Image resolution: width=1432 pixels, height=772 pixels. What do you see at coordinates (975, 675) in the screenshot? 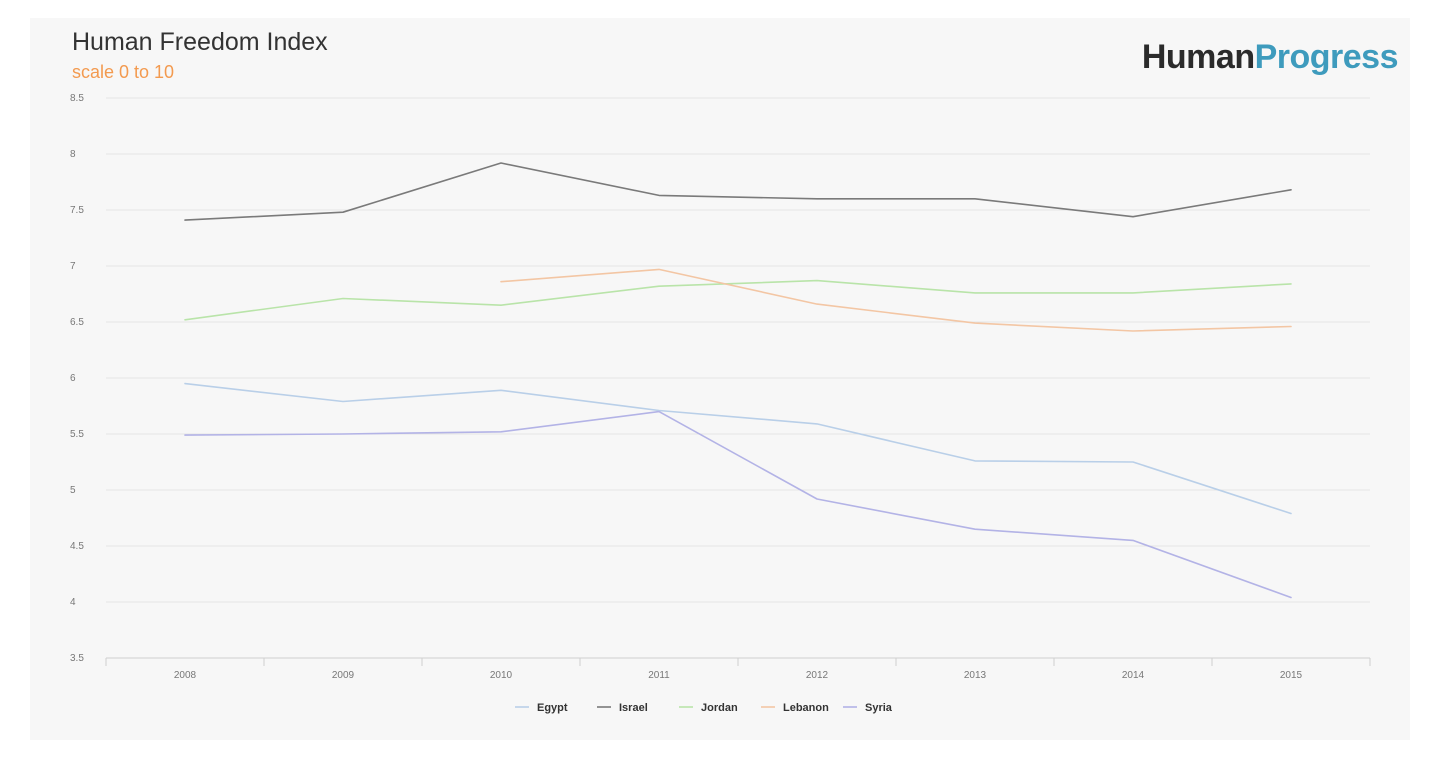
I see `x-tick-label: 2013` at bounding box center [975, 675].